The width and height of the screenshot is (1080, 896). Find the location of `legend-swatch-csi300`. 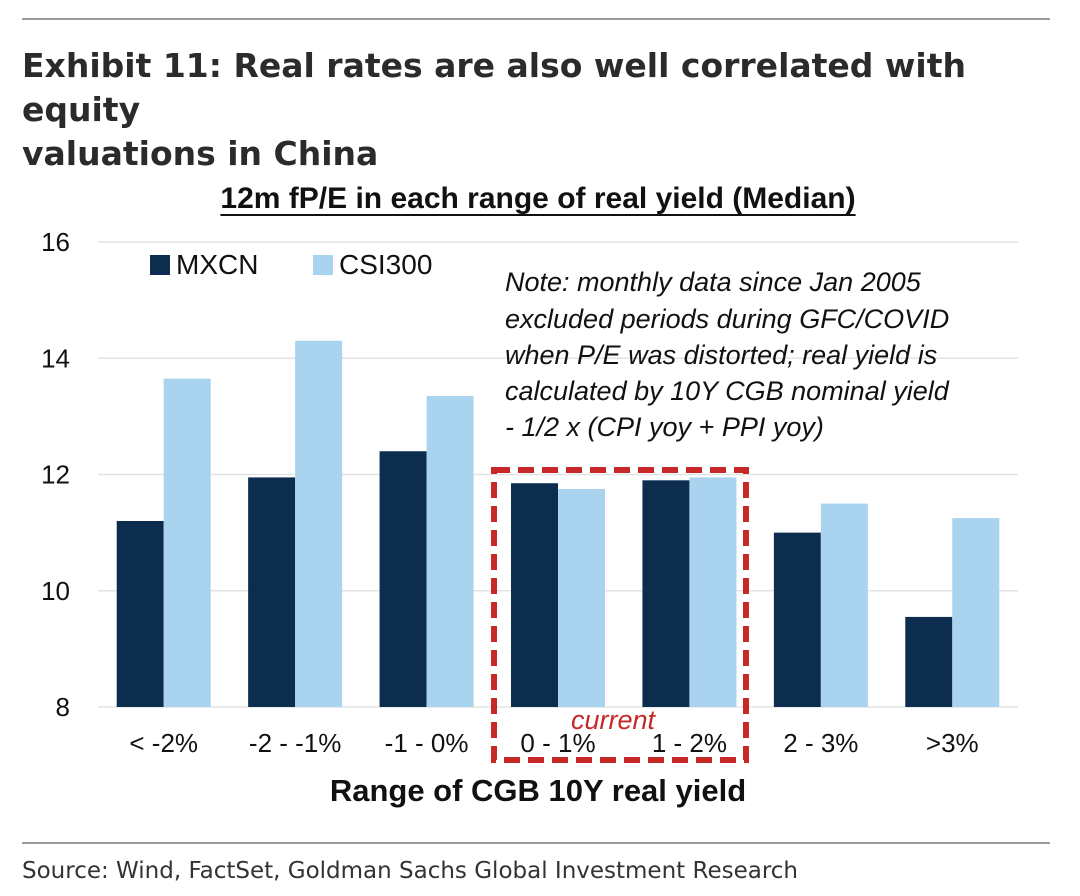

legend-swatch-csi300 is located at coordinates (323, 265).